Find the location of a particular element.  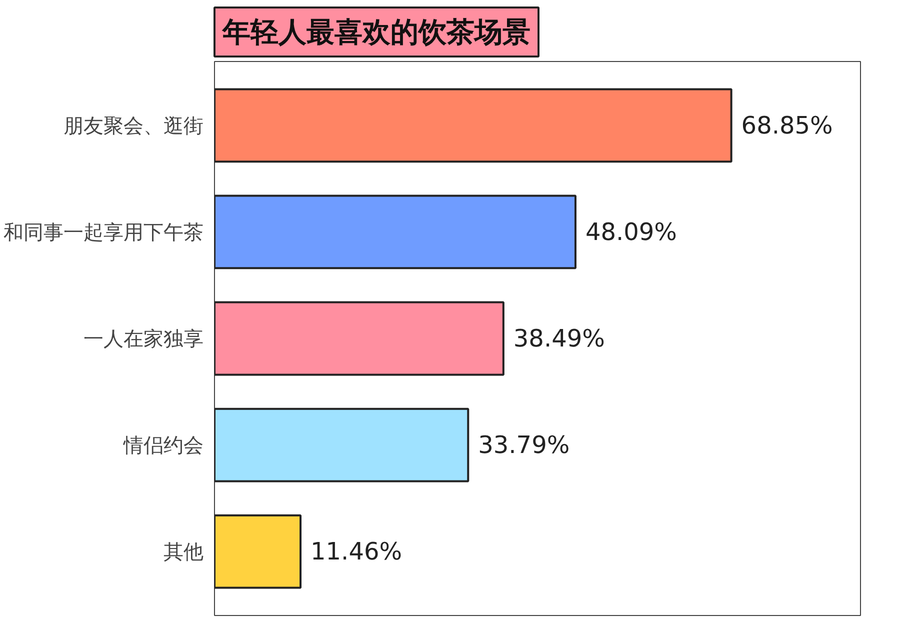

data-label: 48.09% is located at coordinates (631, 232).